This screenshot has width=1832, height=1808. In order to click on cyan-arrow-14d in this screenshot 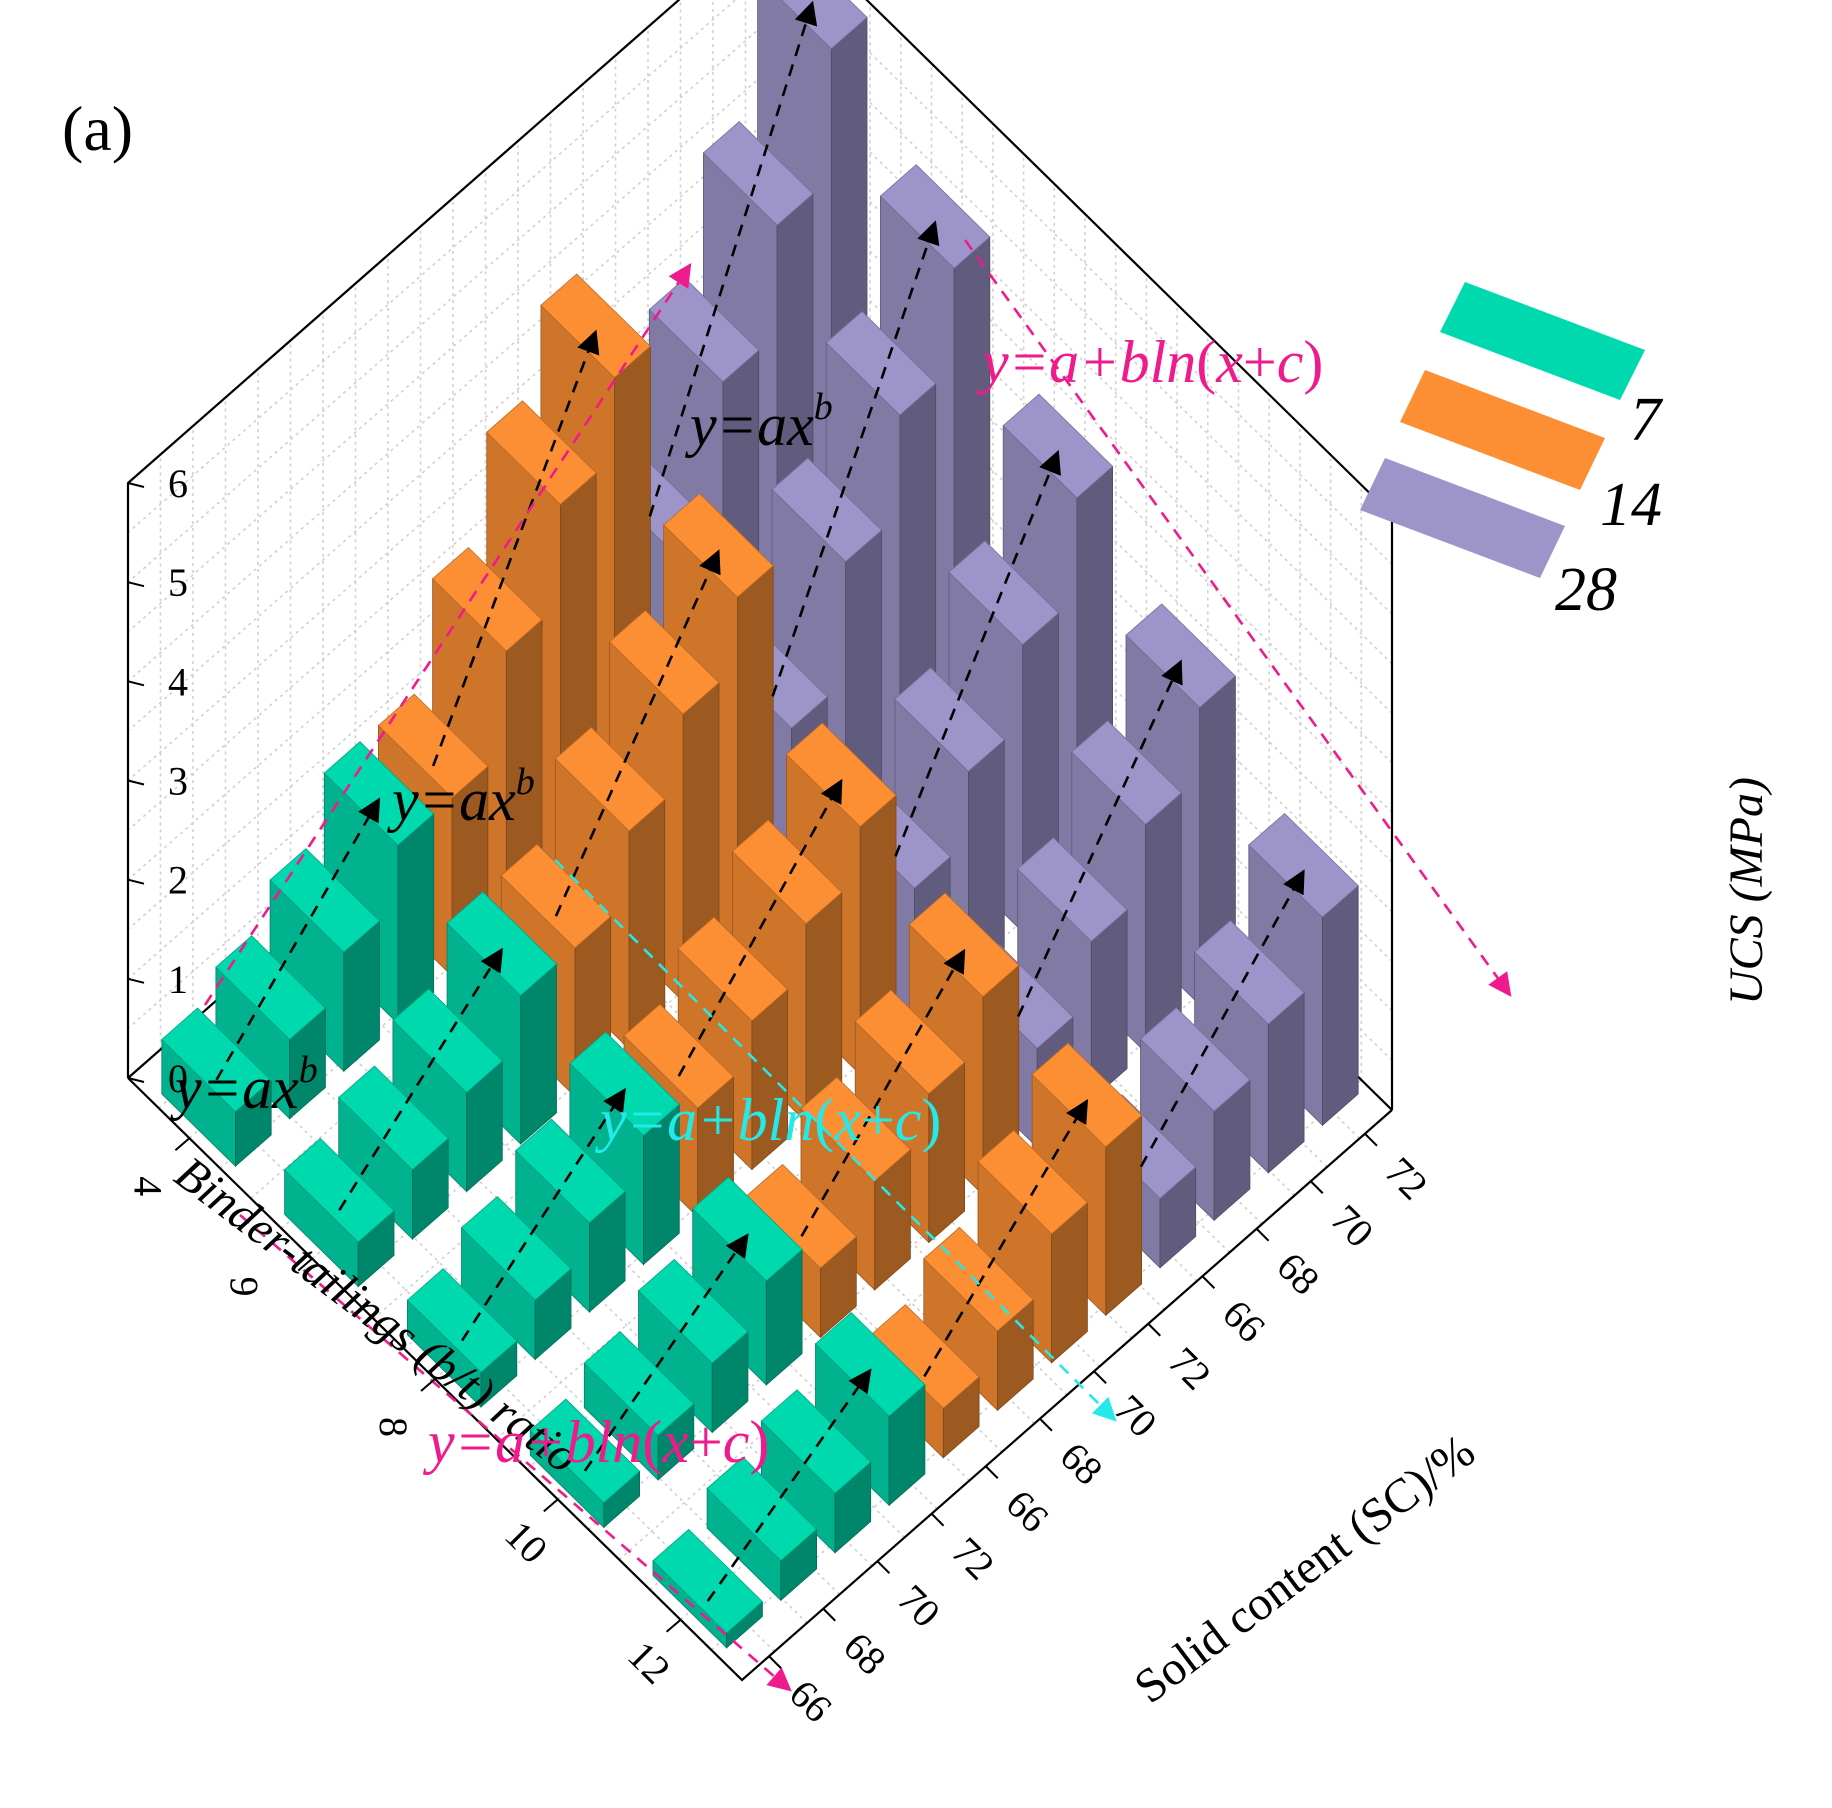, I will do `click(835, 1140)`.